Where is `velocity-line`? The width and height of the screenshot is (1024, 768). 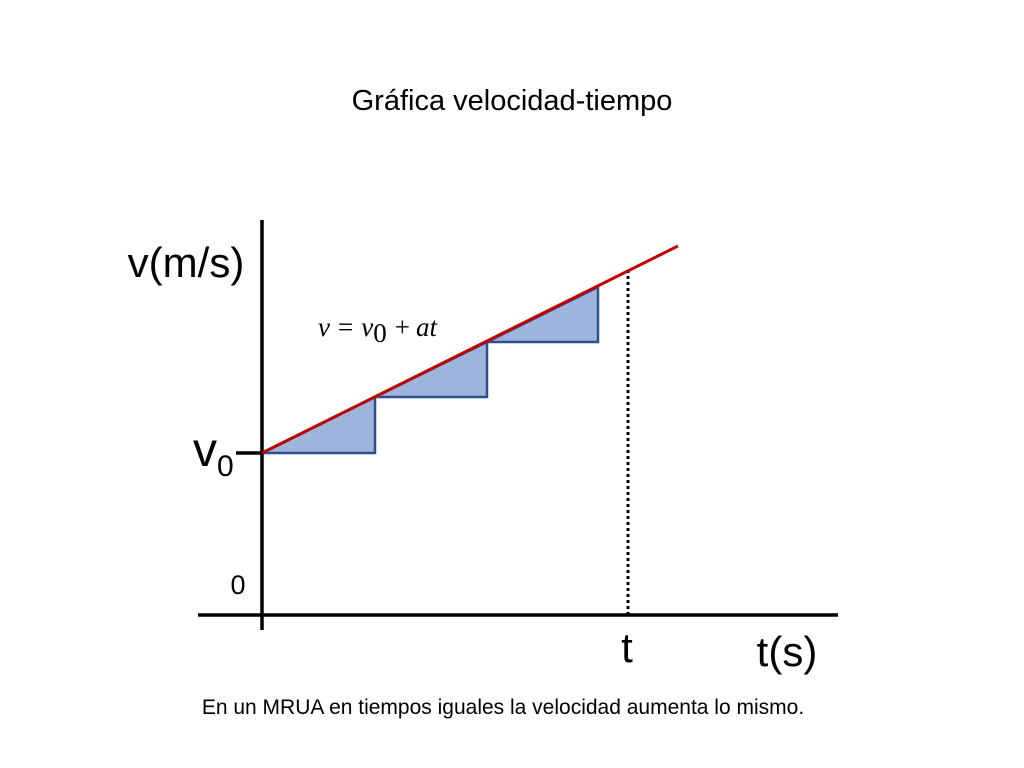 velocity-line is located at coordinates (470, 349).